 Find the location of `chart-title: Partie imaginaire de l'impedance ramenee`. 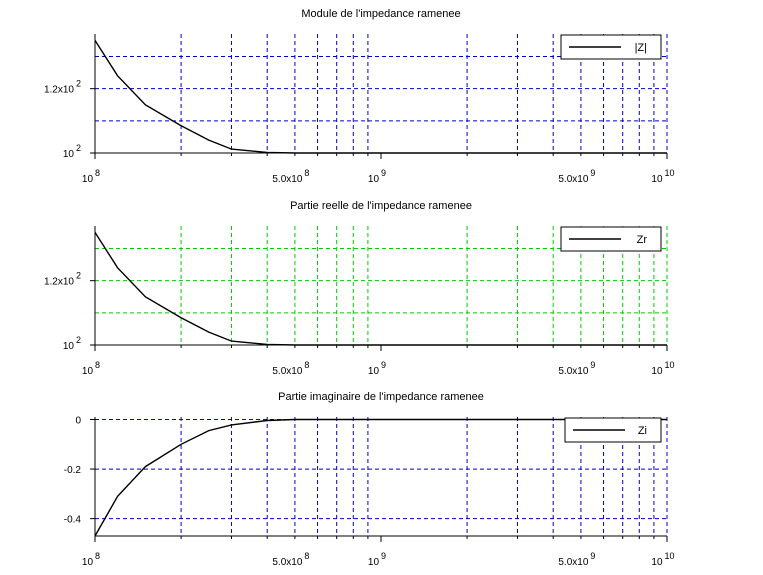

chart-title: Partie imaginaire de l'impedance ramenee is located at coordinates (381, 397).